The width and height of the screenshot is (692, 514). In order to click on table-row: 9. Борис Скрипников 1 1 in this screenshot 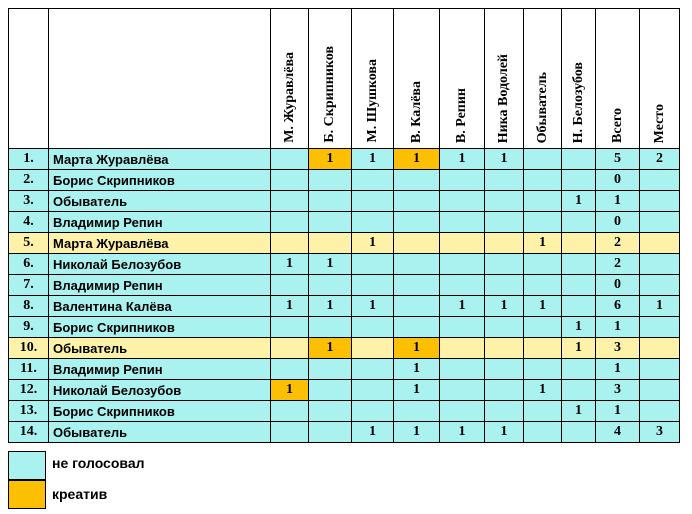, I will do `click(344, 327)`.